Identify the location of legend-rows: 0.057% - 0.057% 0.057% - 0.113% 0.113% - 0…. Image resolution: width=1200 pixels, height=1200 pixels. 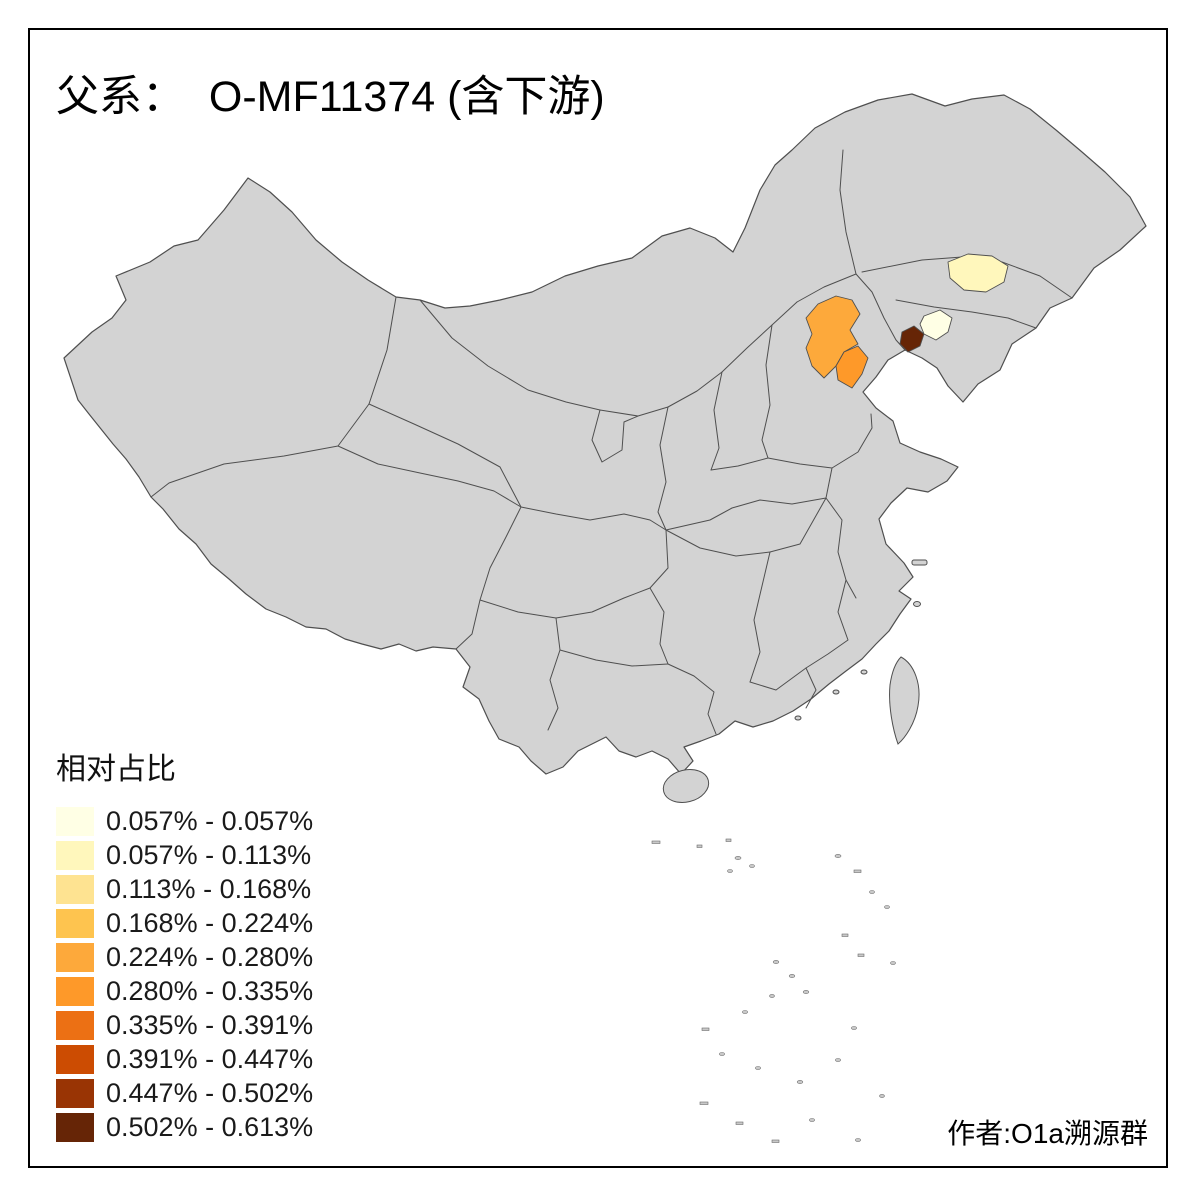
(184, 974).